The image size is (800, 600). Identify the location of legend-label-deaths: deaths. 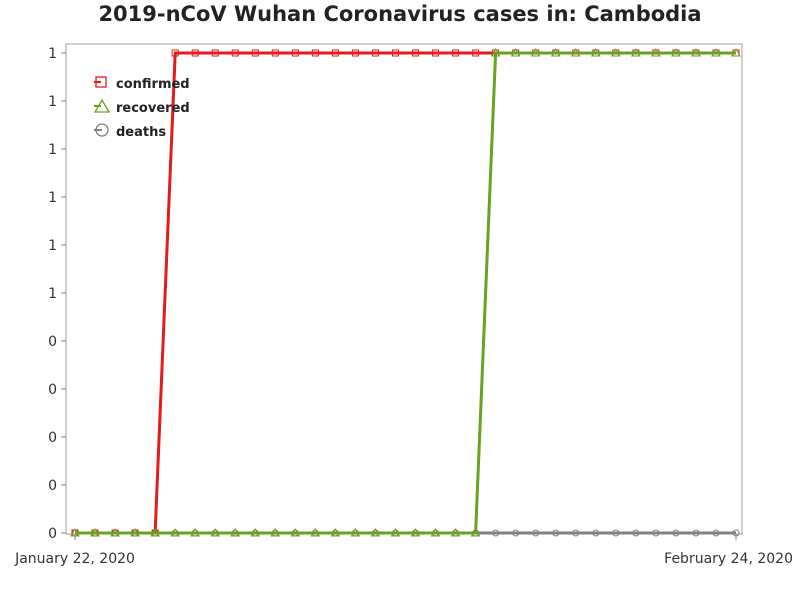
(141, 132).